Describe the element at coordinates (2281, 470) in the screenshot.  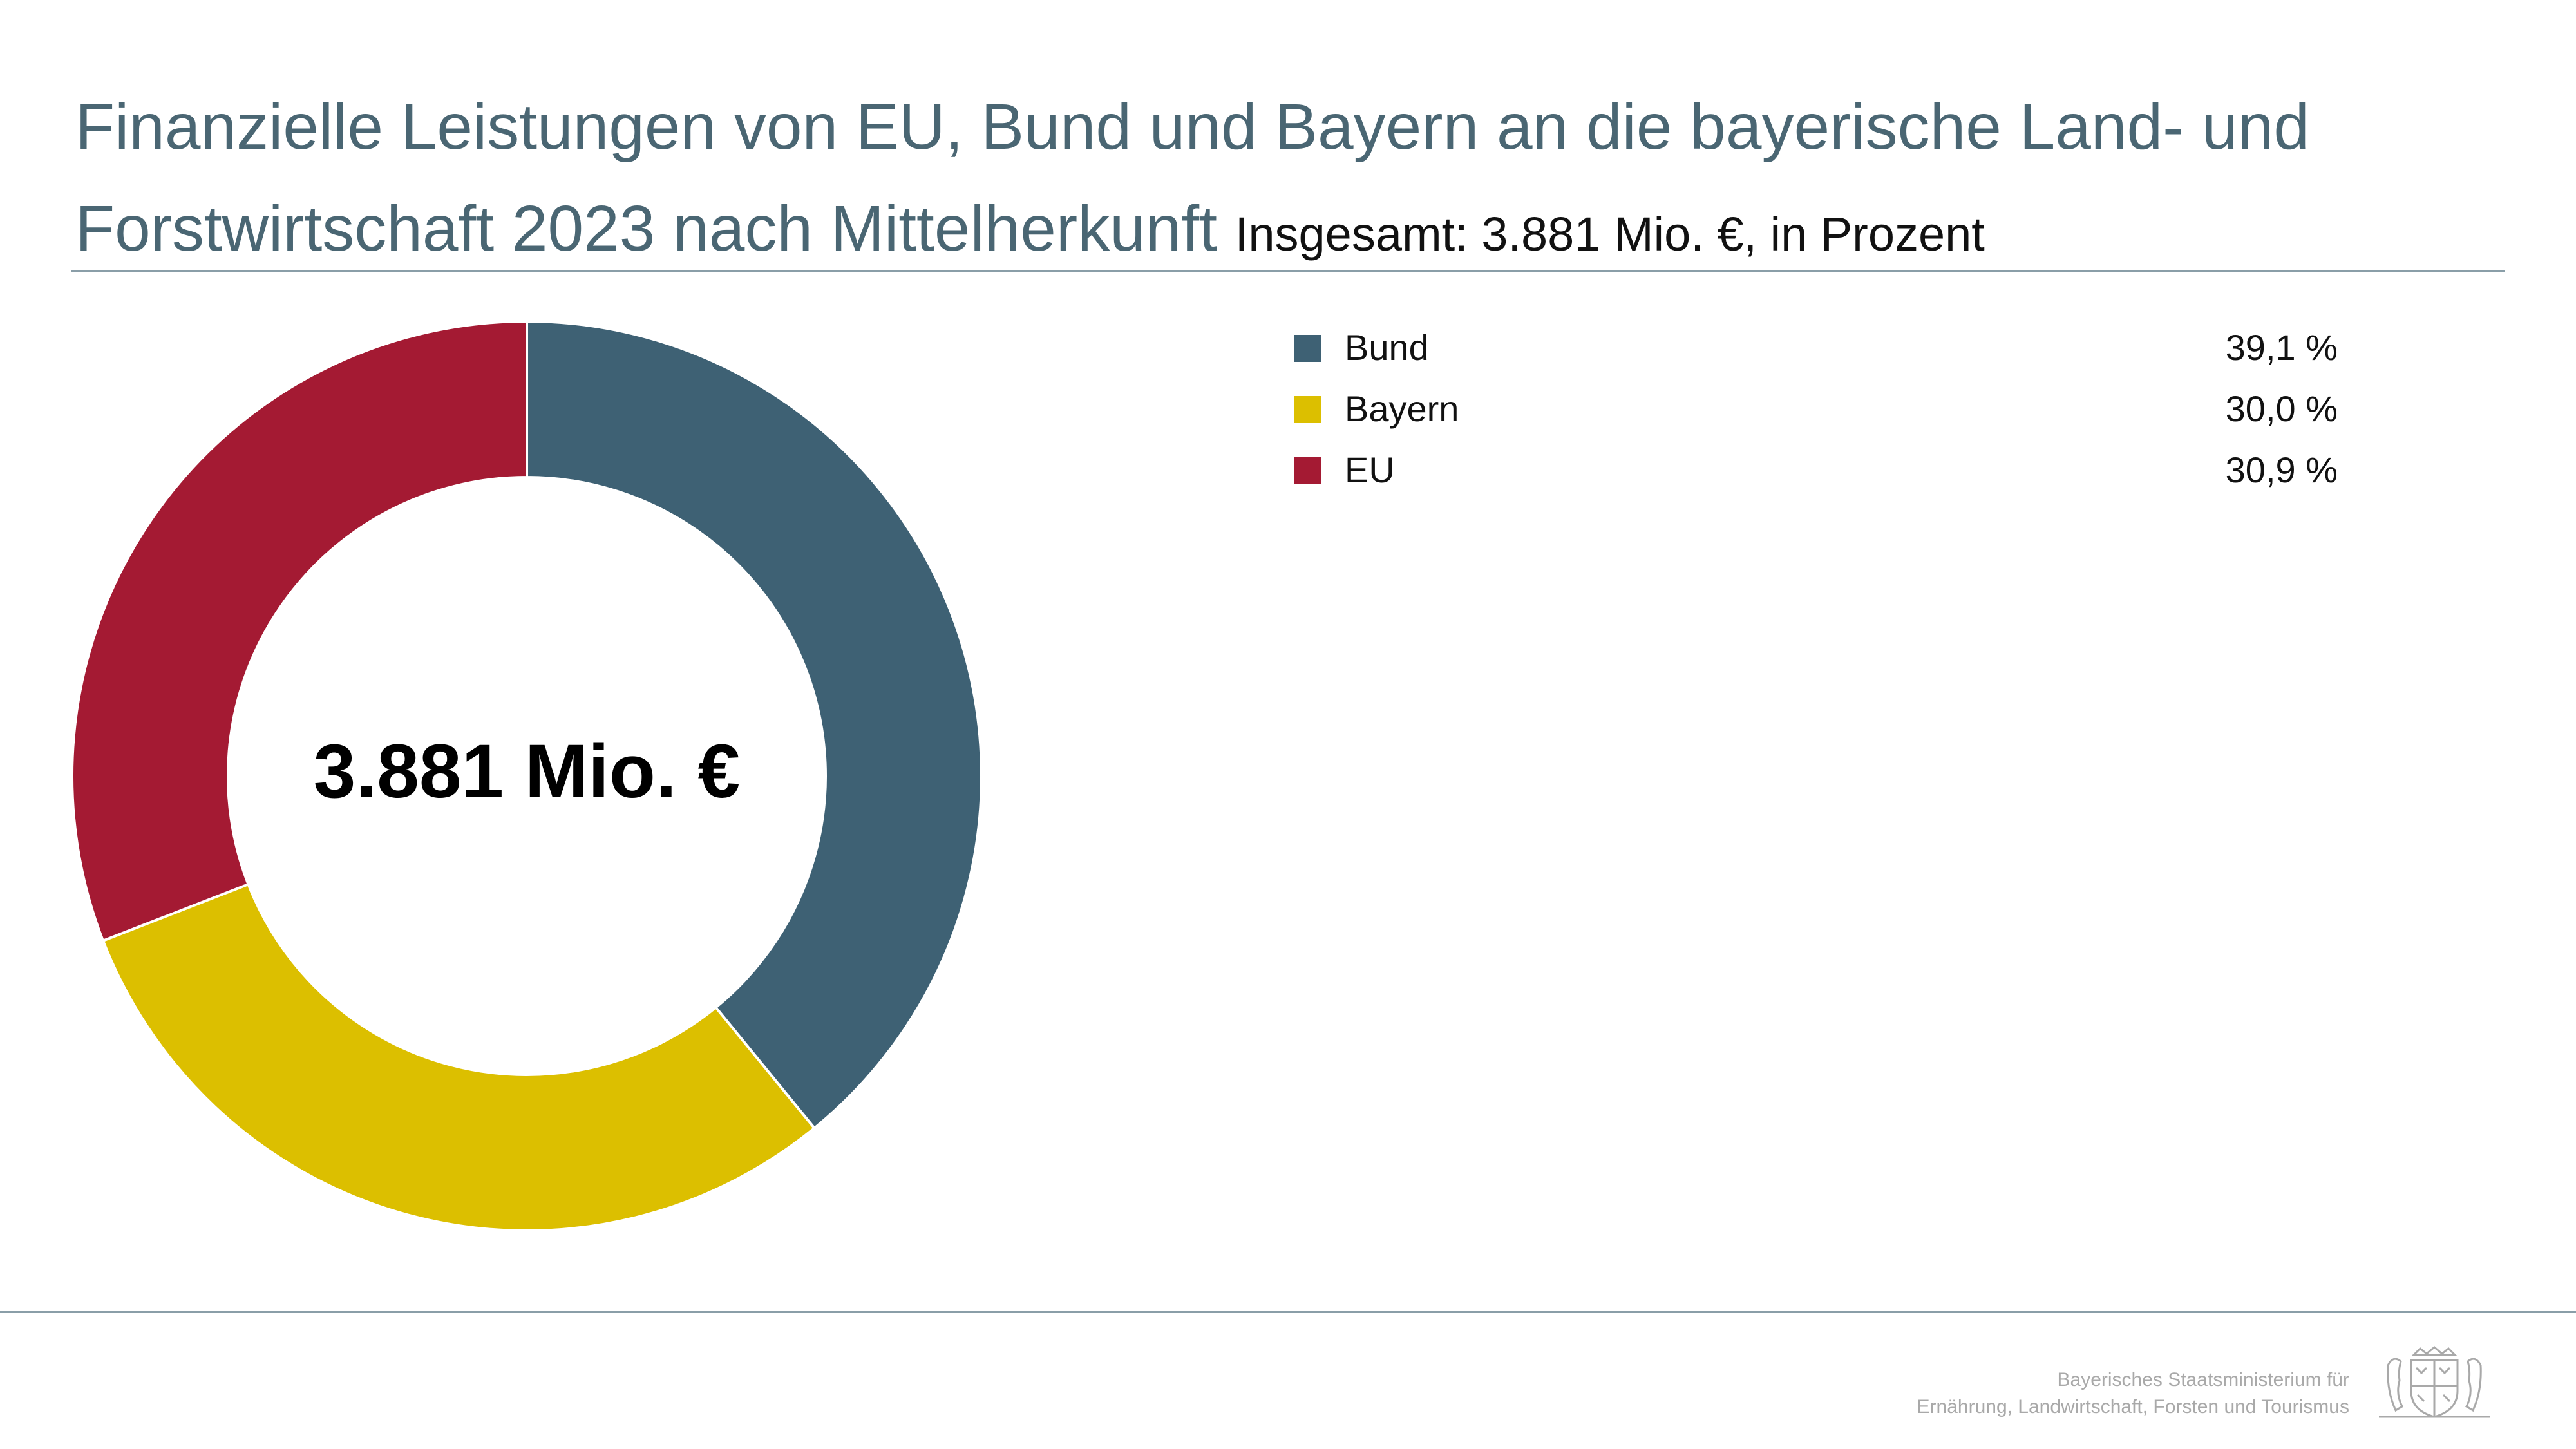
I see `legend-value: 30,9 %` at that location.